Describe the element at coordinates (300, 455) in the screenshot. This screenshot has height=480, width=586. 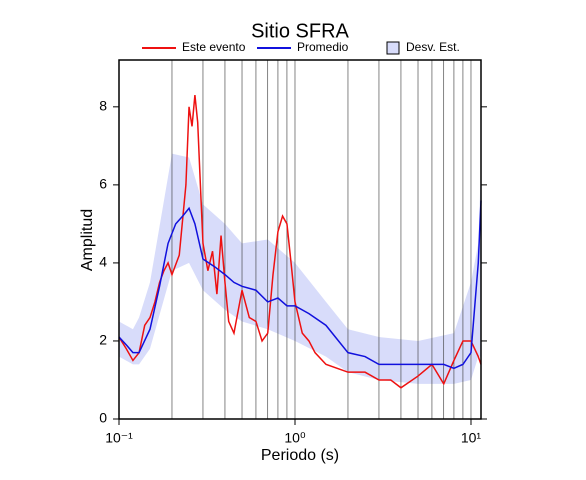
I see `x-axis-label: Periodo (s)` at that location.